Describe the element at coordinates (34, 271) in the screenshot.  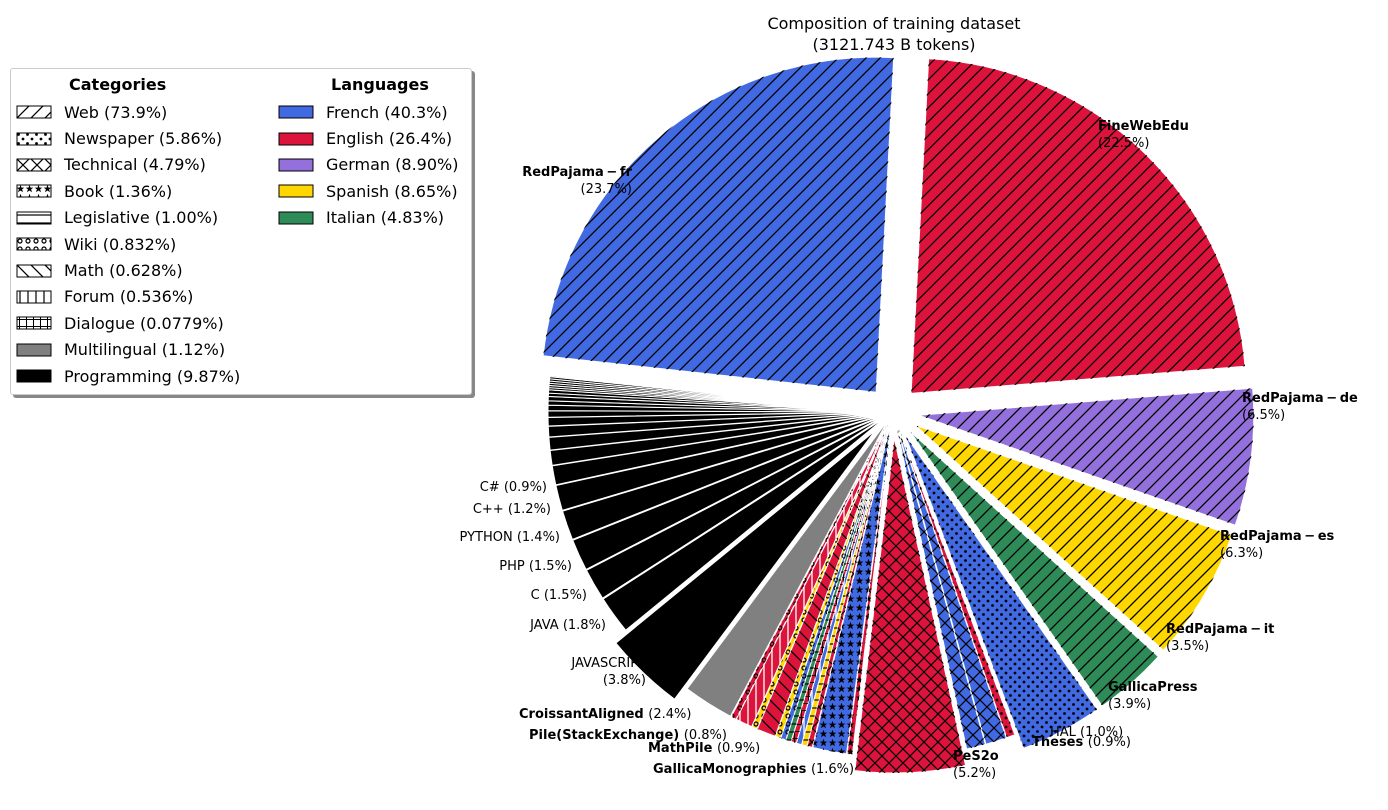
I see `legend-swatch-math` at that location.